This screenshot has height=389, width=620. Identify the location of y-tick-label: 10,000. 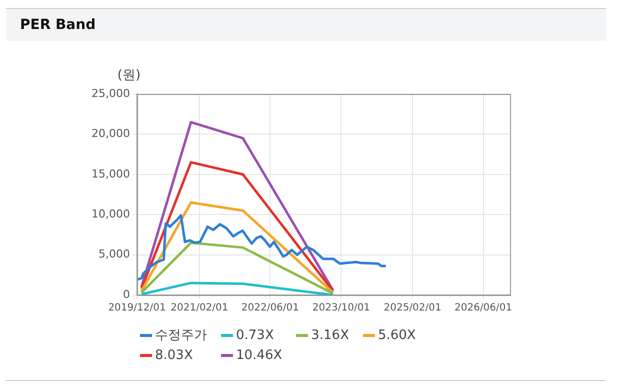
(111, 213).